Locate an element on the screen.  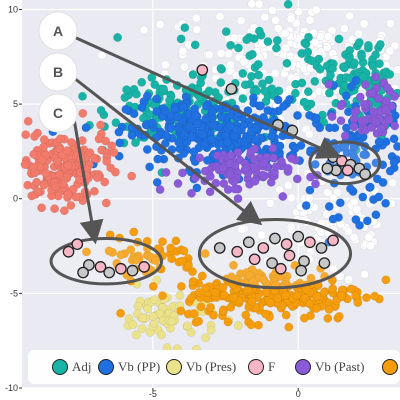
x-tick-label: -5 is located at coordinates (153, 394).